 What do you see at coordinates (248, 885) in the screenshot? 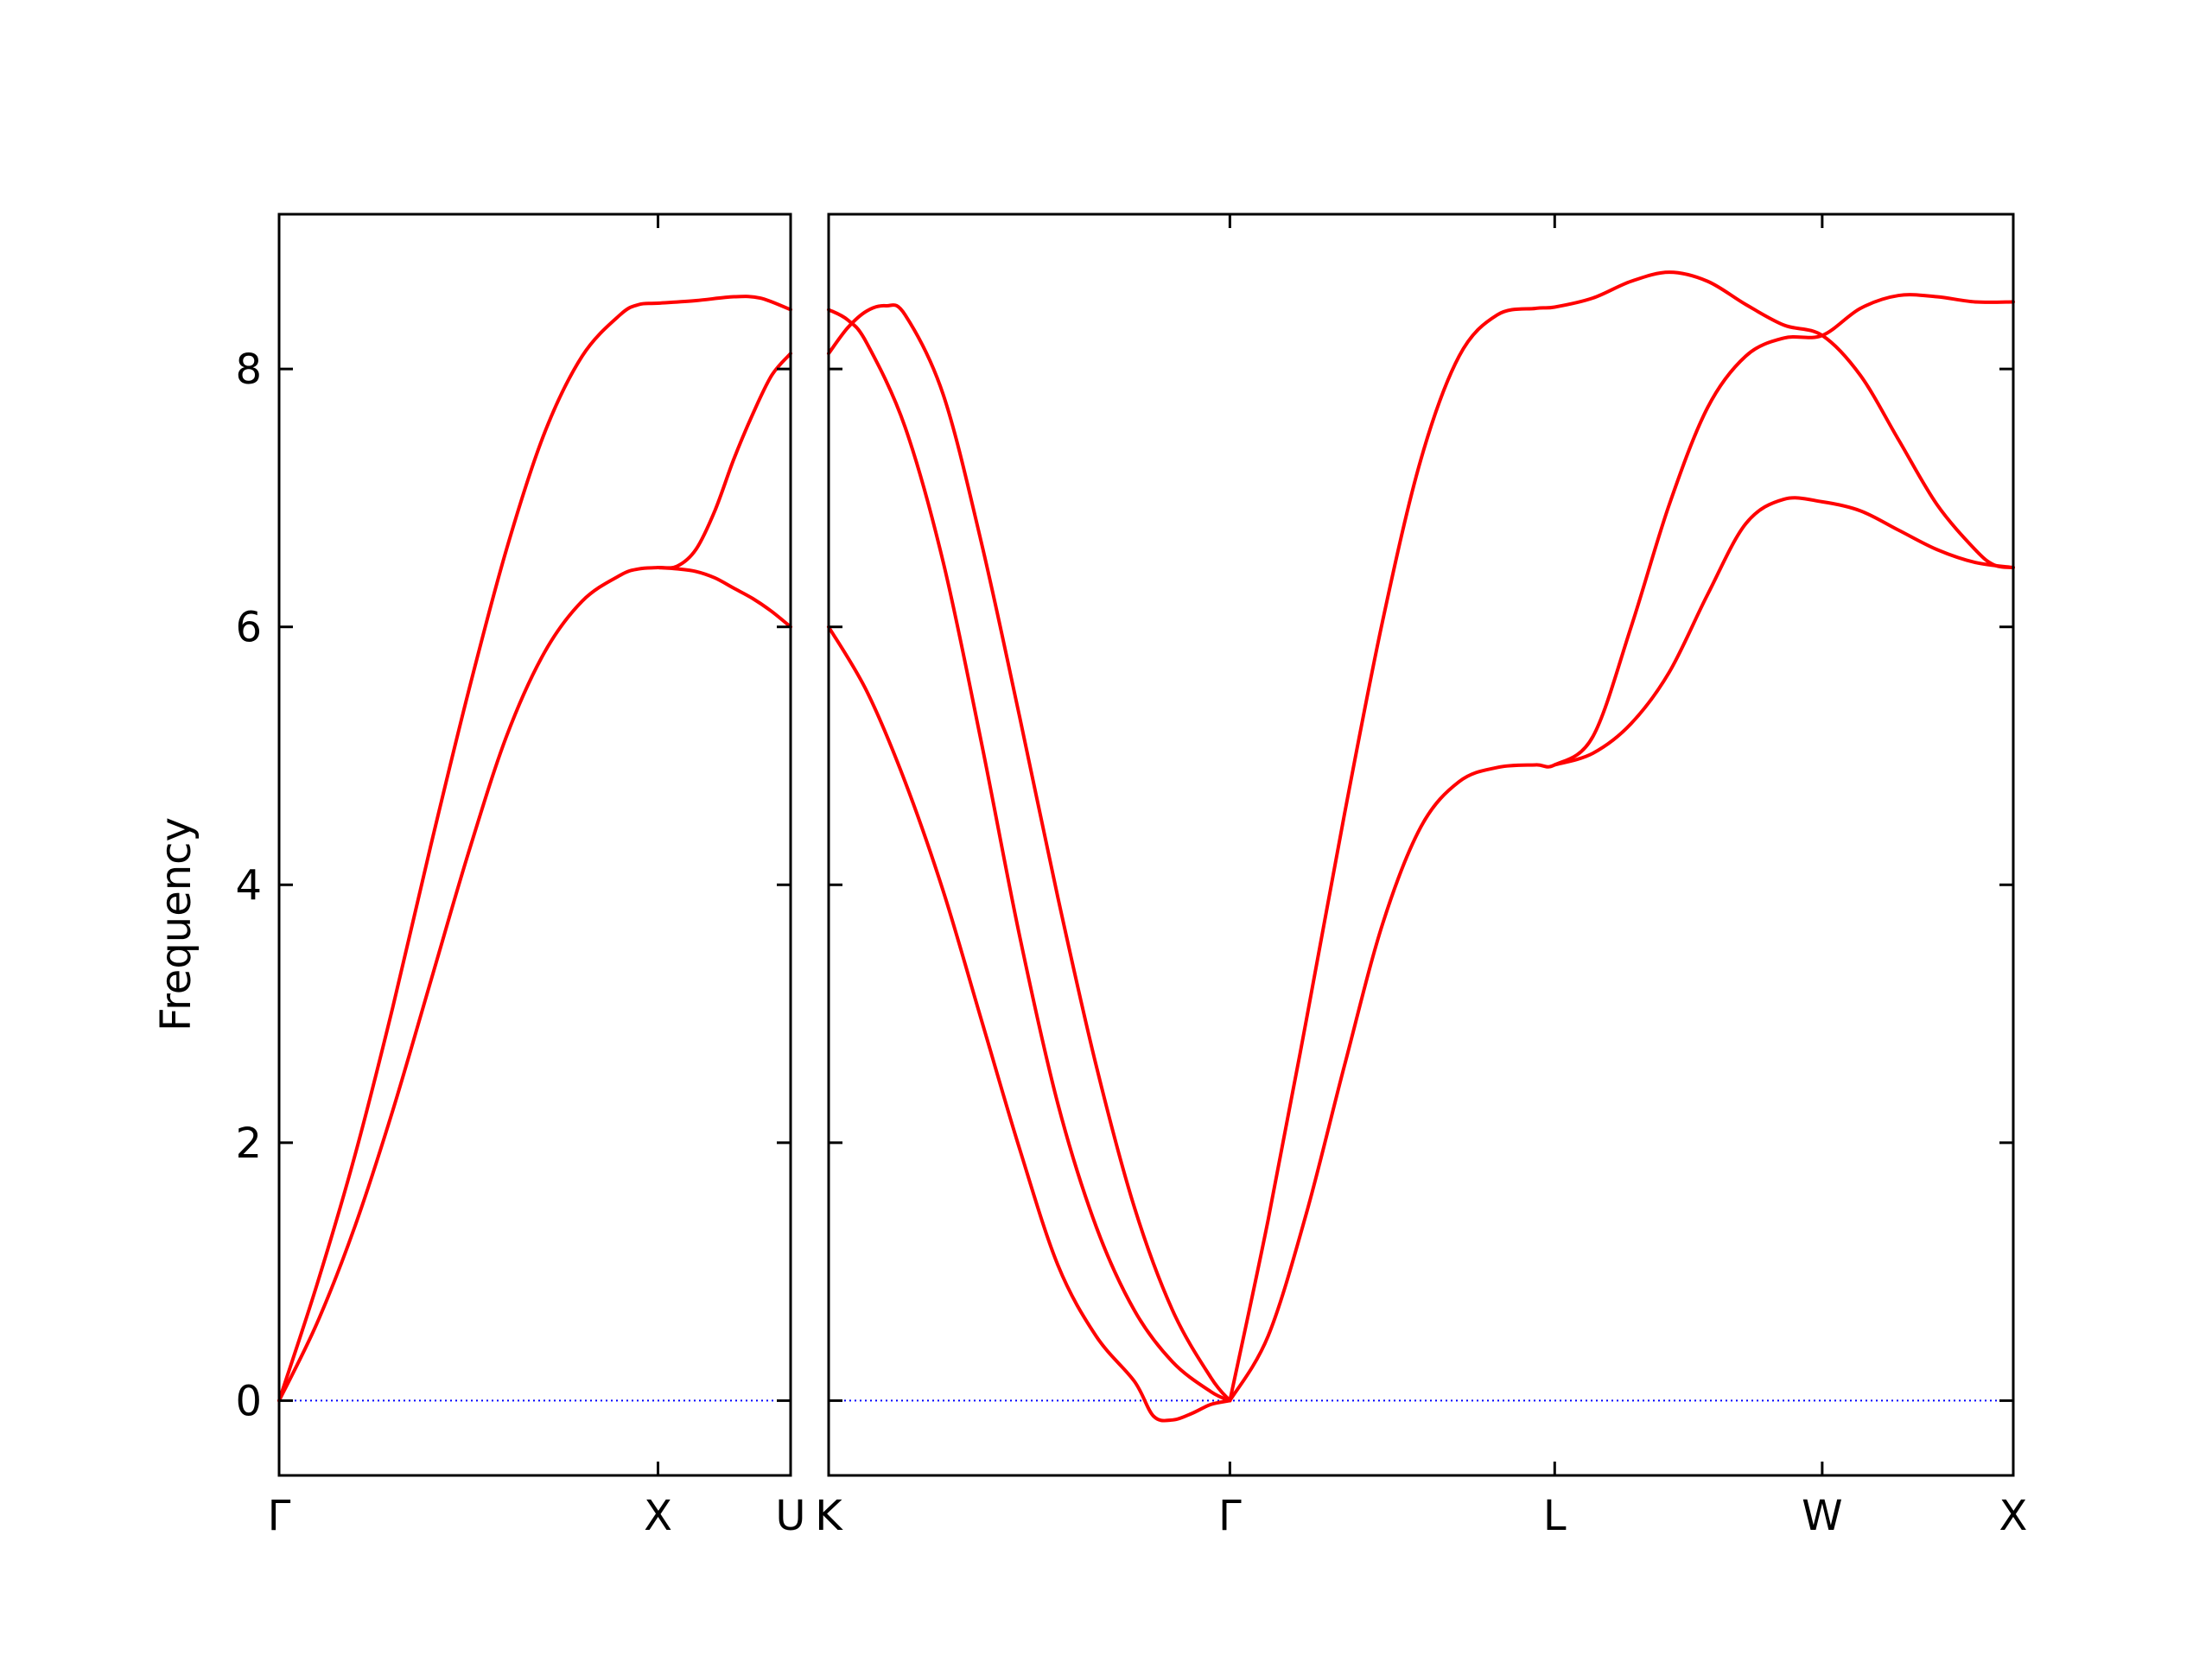
I see `y-tick-label: 4` at bounding box center [248, 885].